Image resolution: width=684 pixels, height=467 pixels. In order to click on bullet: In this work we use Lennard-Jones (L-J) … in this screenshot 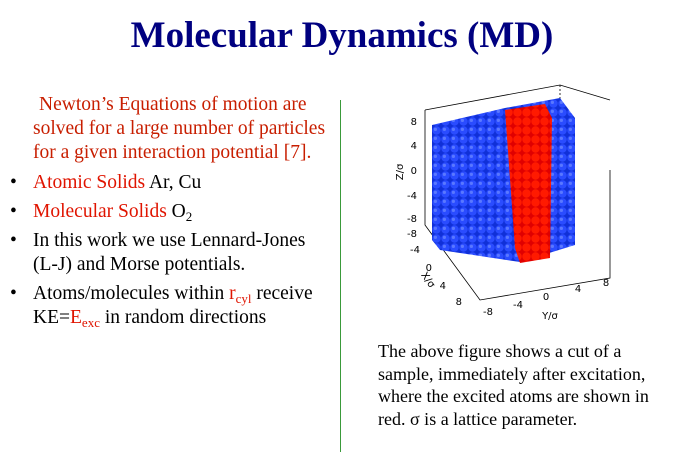, I will do `click(170, 253)`.